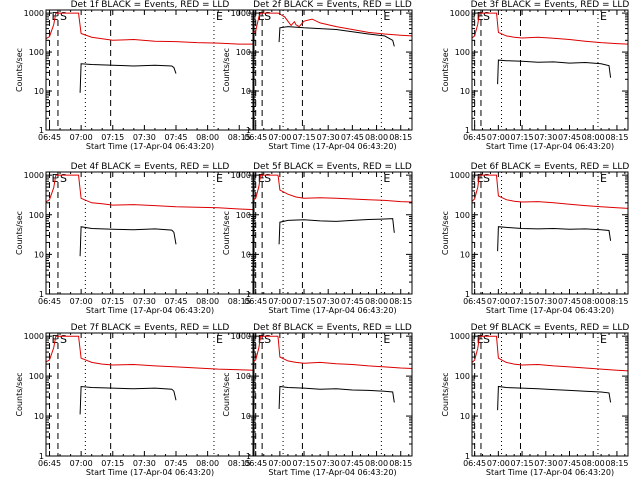 The image size is (640, 480). I want to click on panel-title: Det 1f BLACK = Events, RED = LLD, so click(150, 5).